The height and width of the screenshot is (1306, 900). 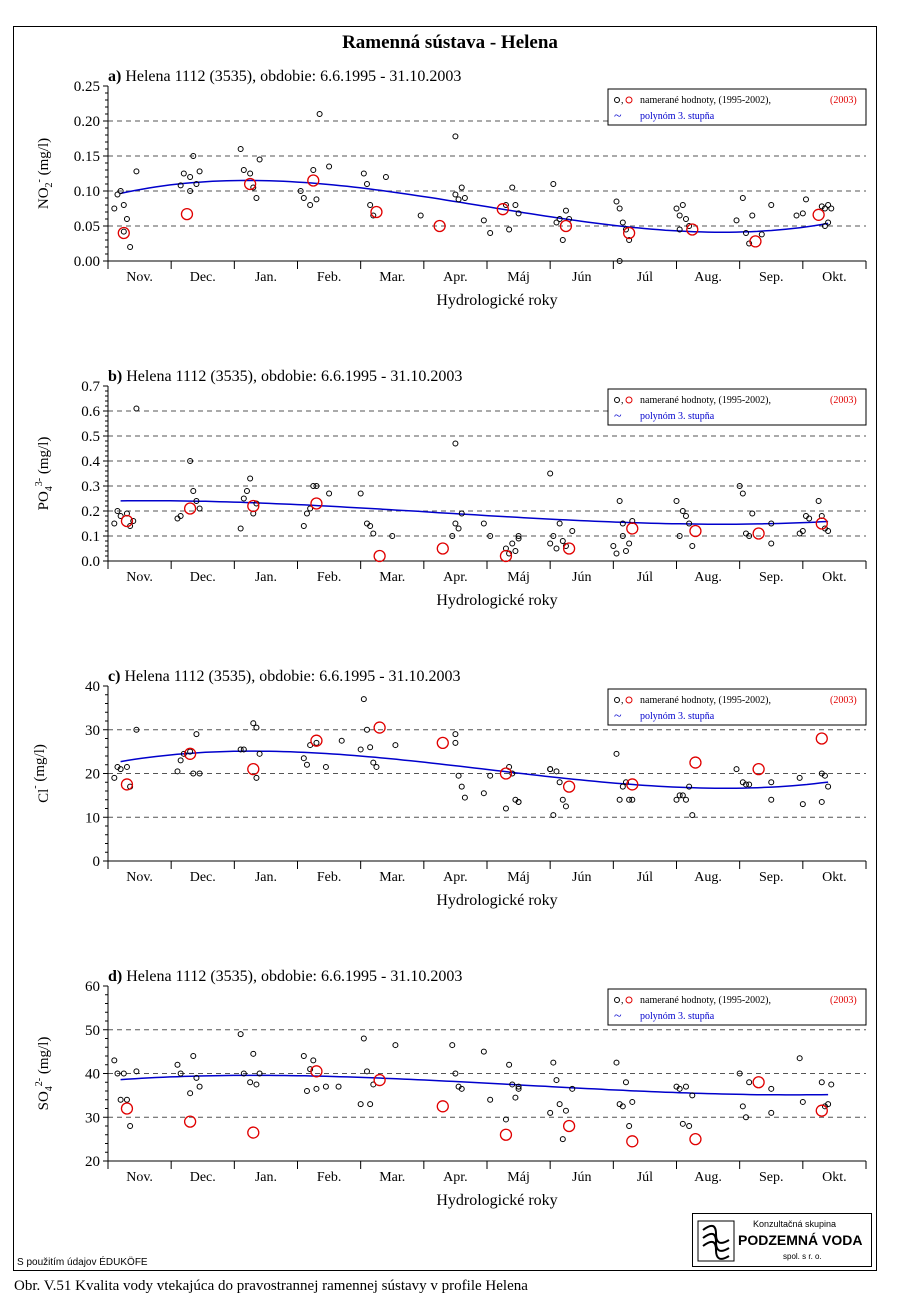 I want to click on x-tick-label: Mar., so click(x=392, y=1177).